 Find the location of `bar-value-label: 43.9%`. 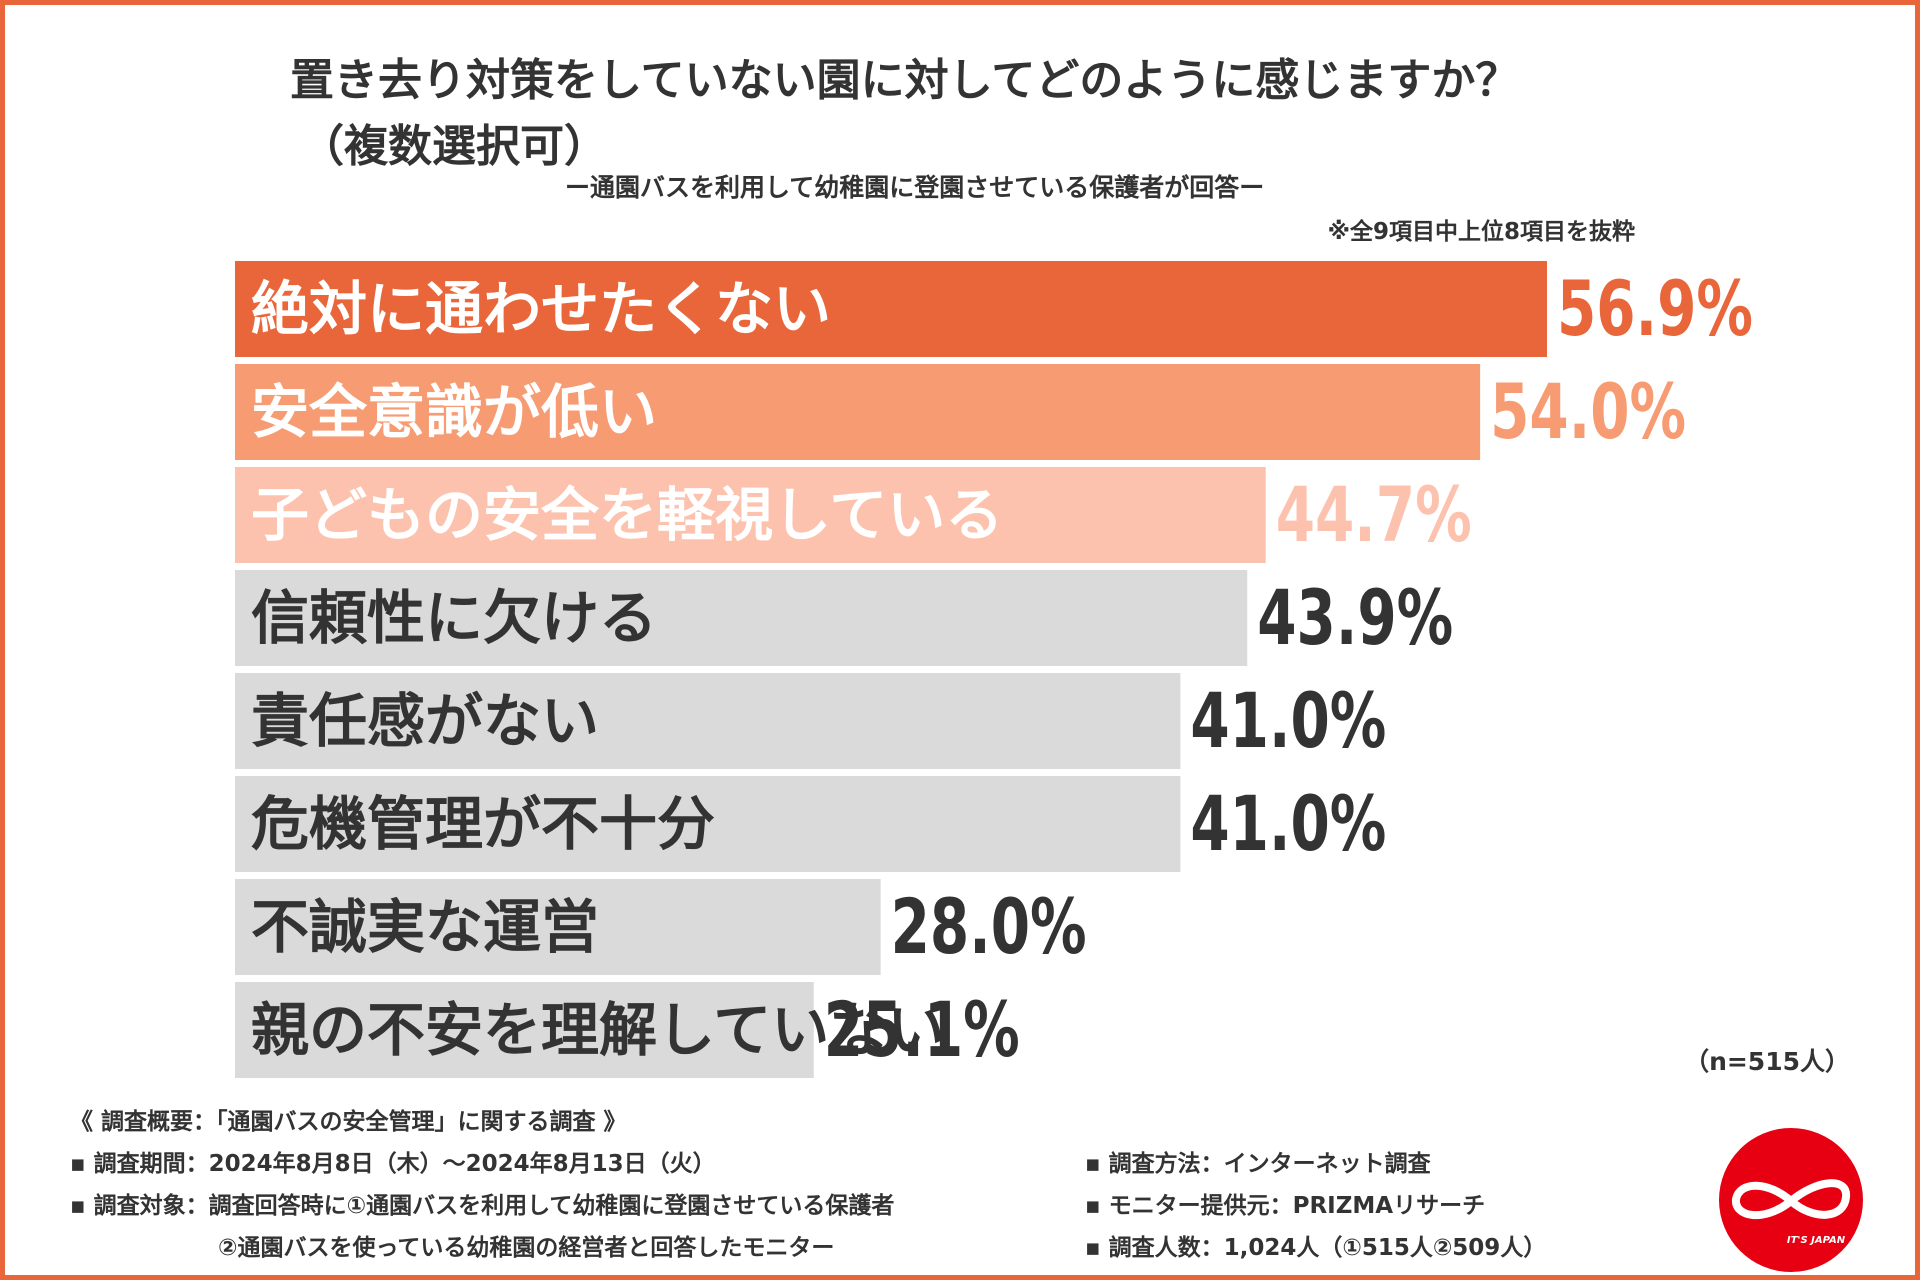

bar-value-label: 43.9% is located at coordinates (1355, 617).